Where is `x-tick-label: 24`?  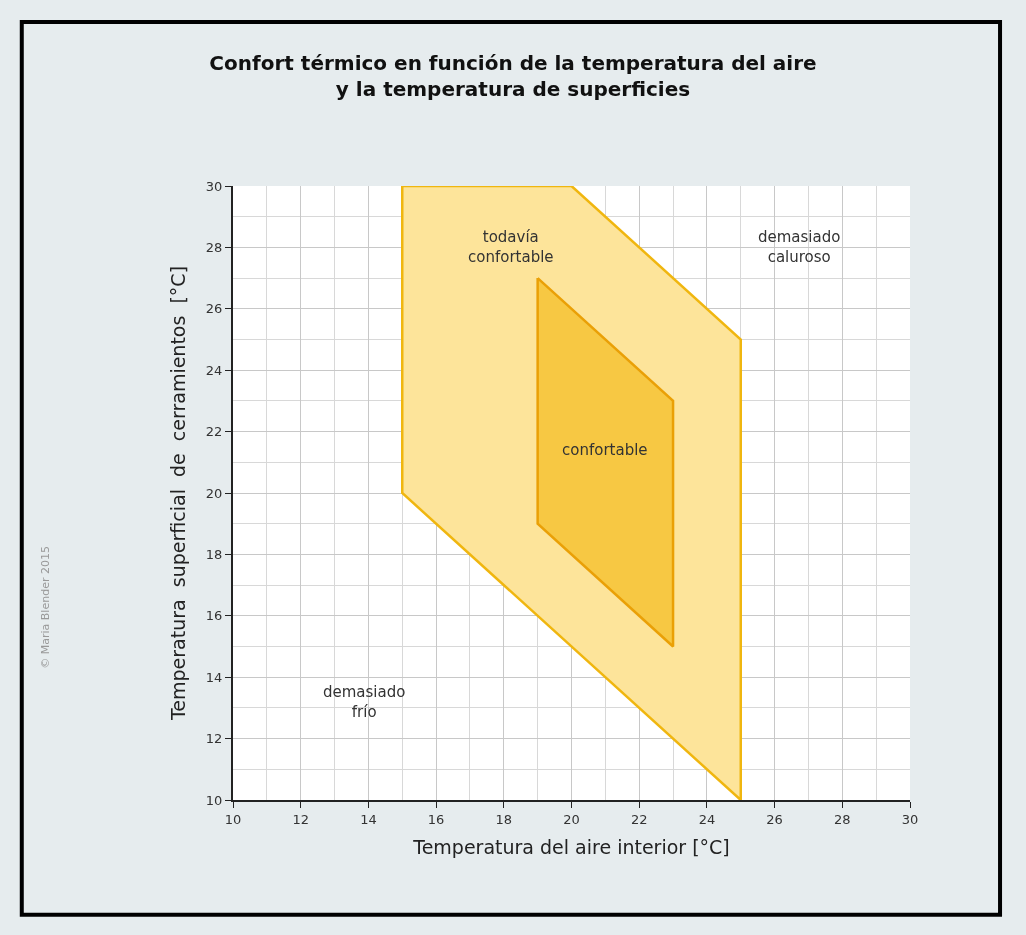
x-tick-label: 24 is located at coordinates (707, 819).